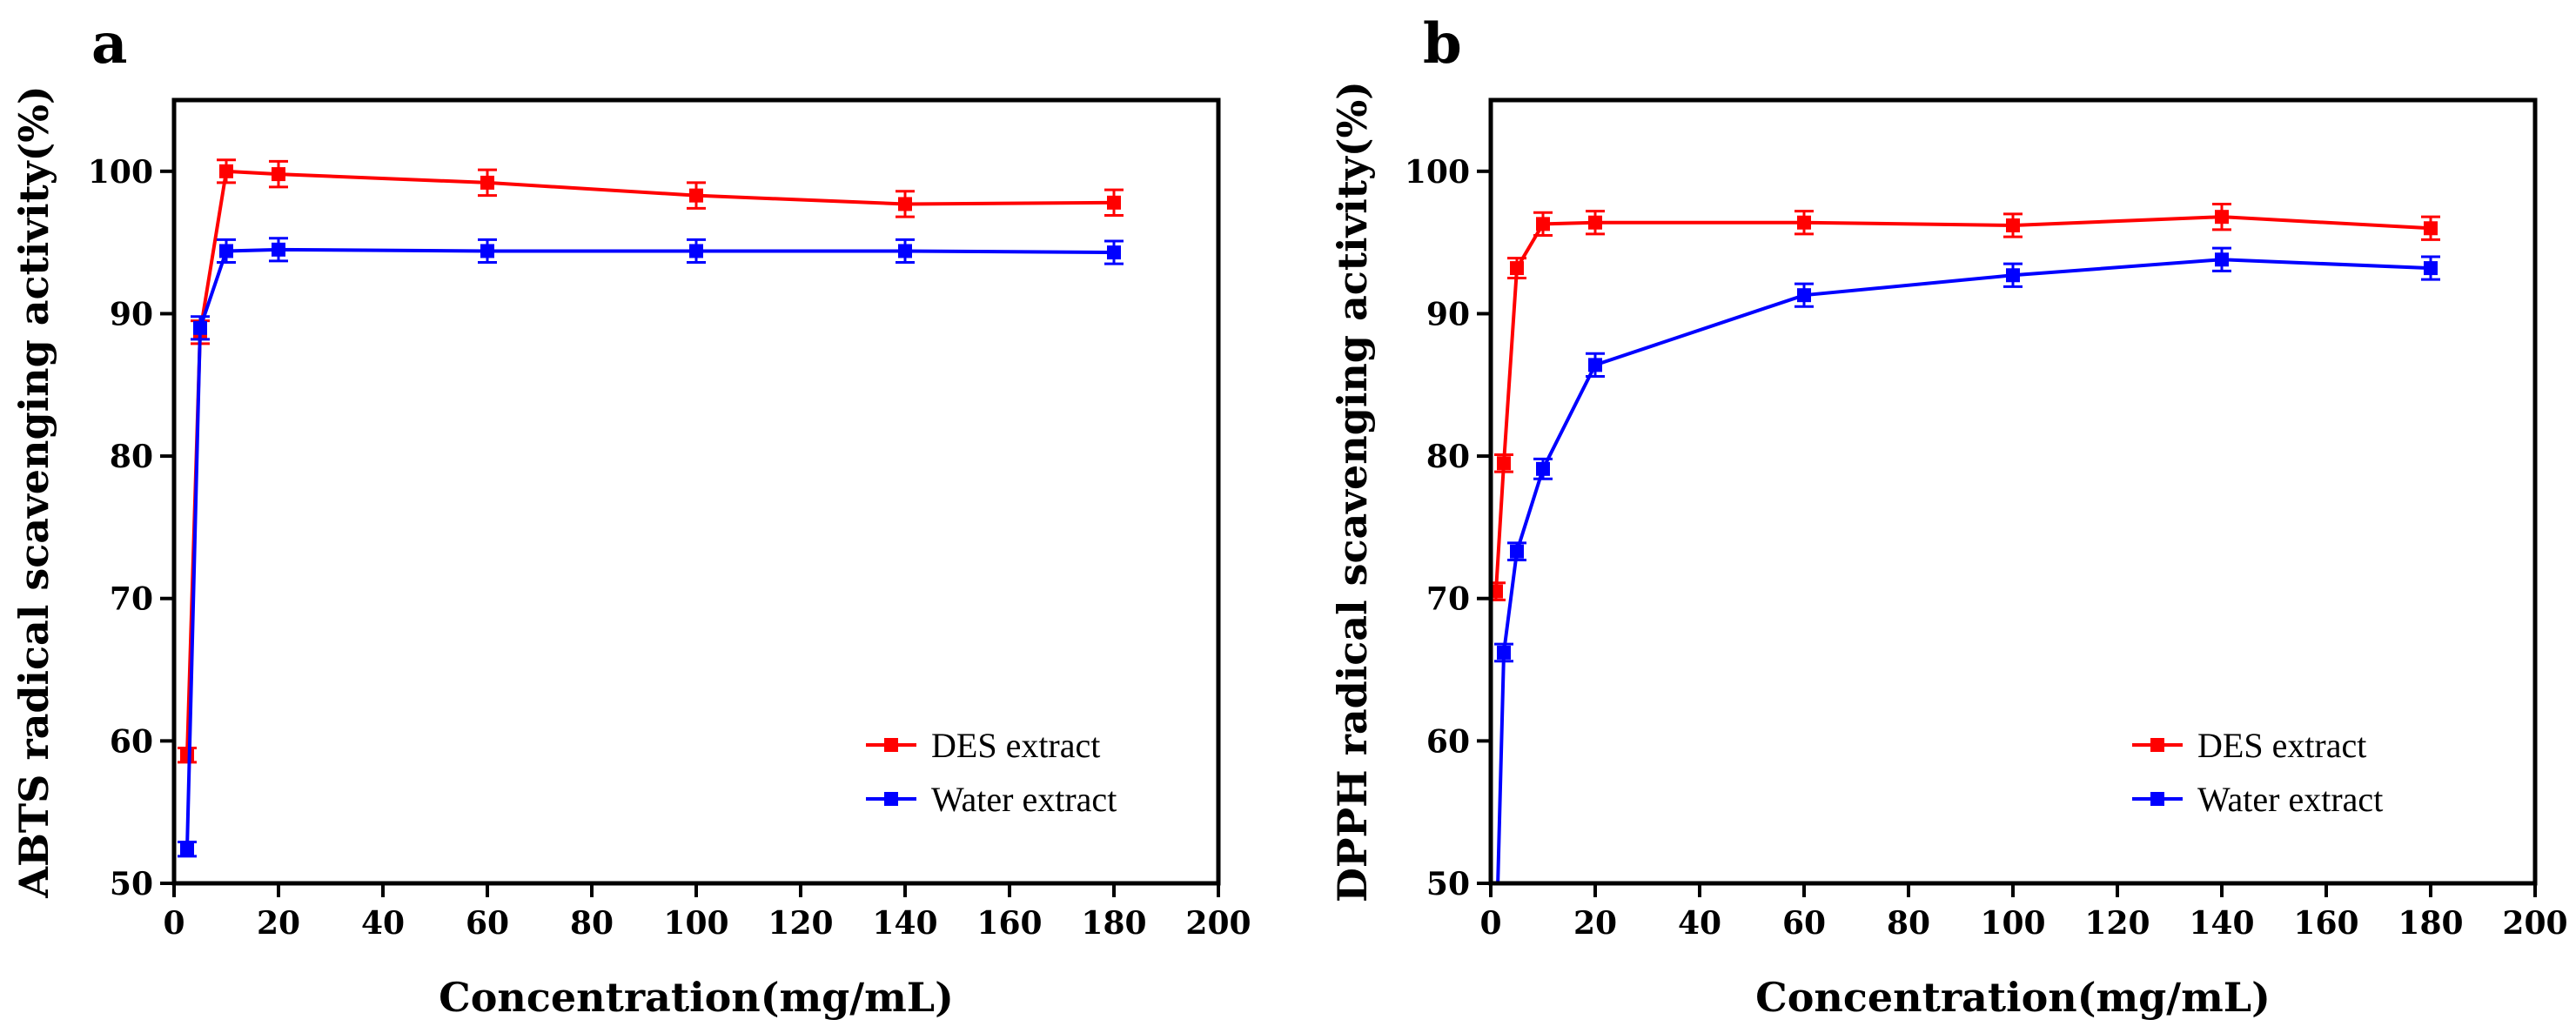  I want to click on panel-b-legend: DES extract Water extract, so click(2257, 772).